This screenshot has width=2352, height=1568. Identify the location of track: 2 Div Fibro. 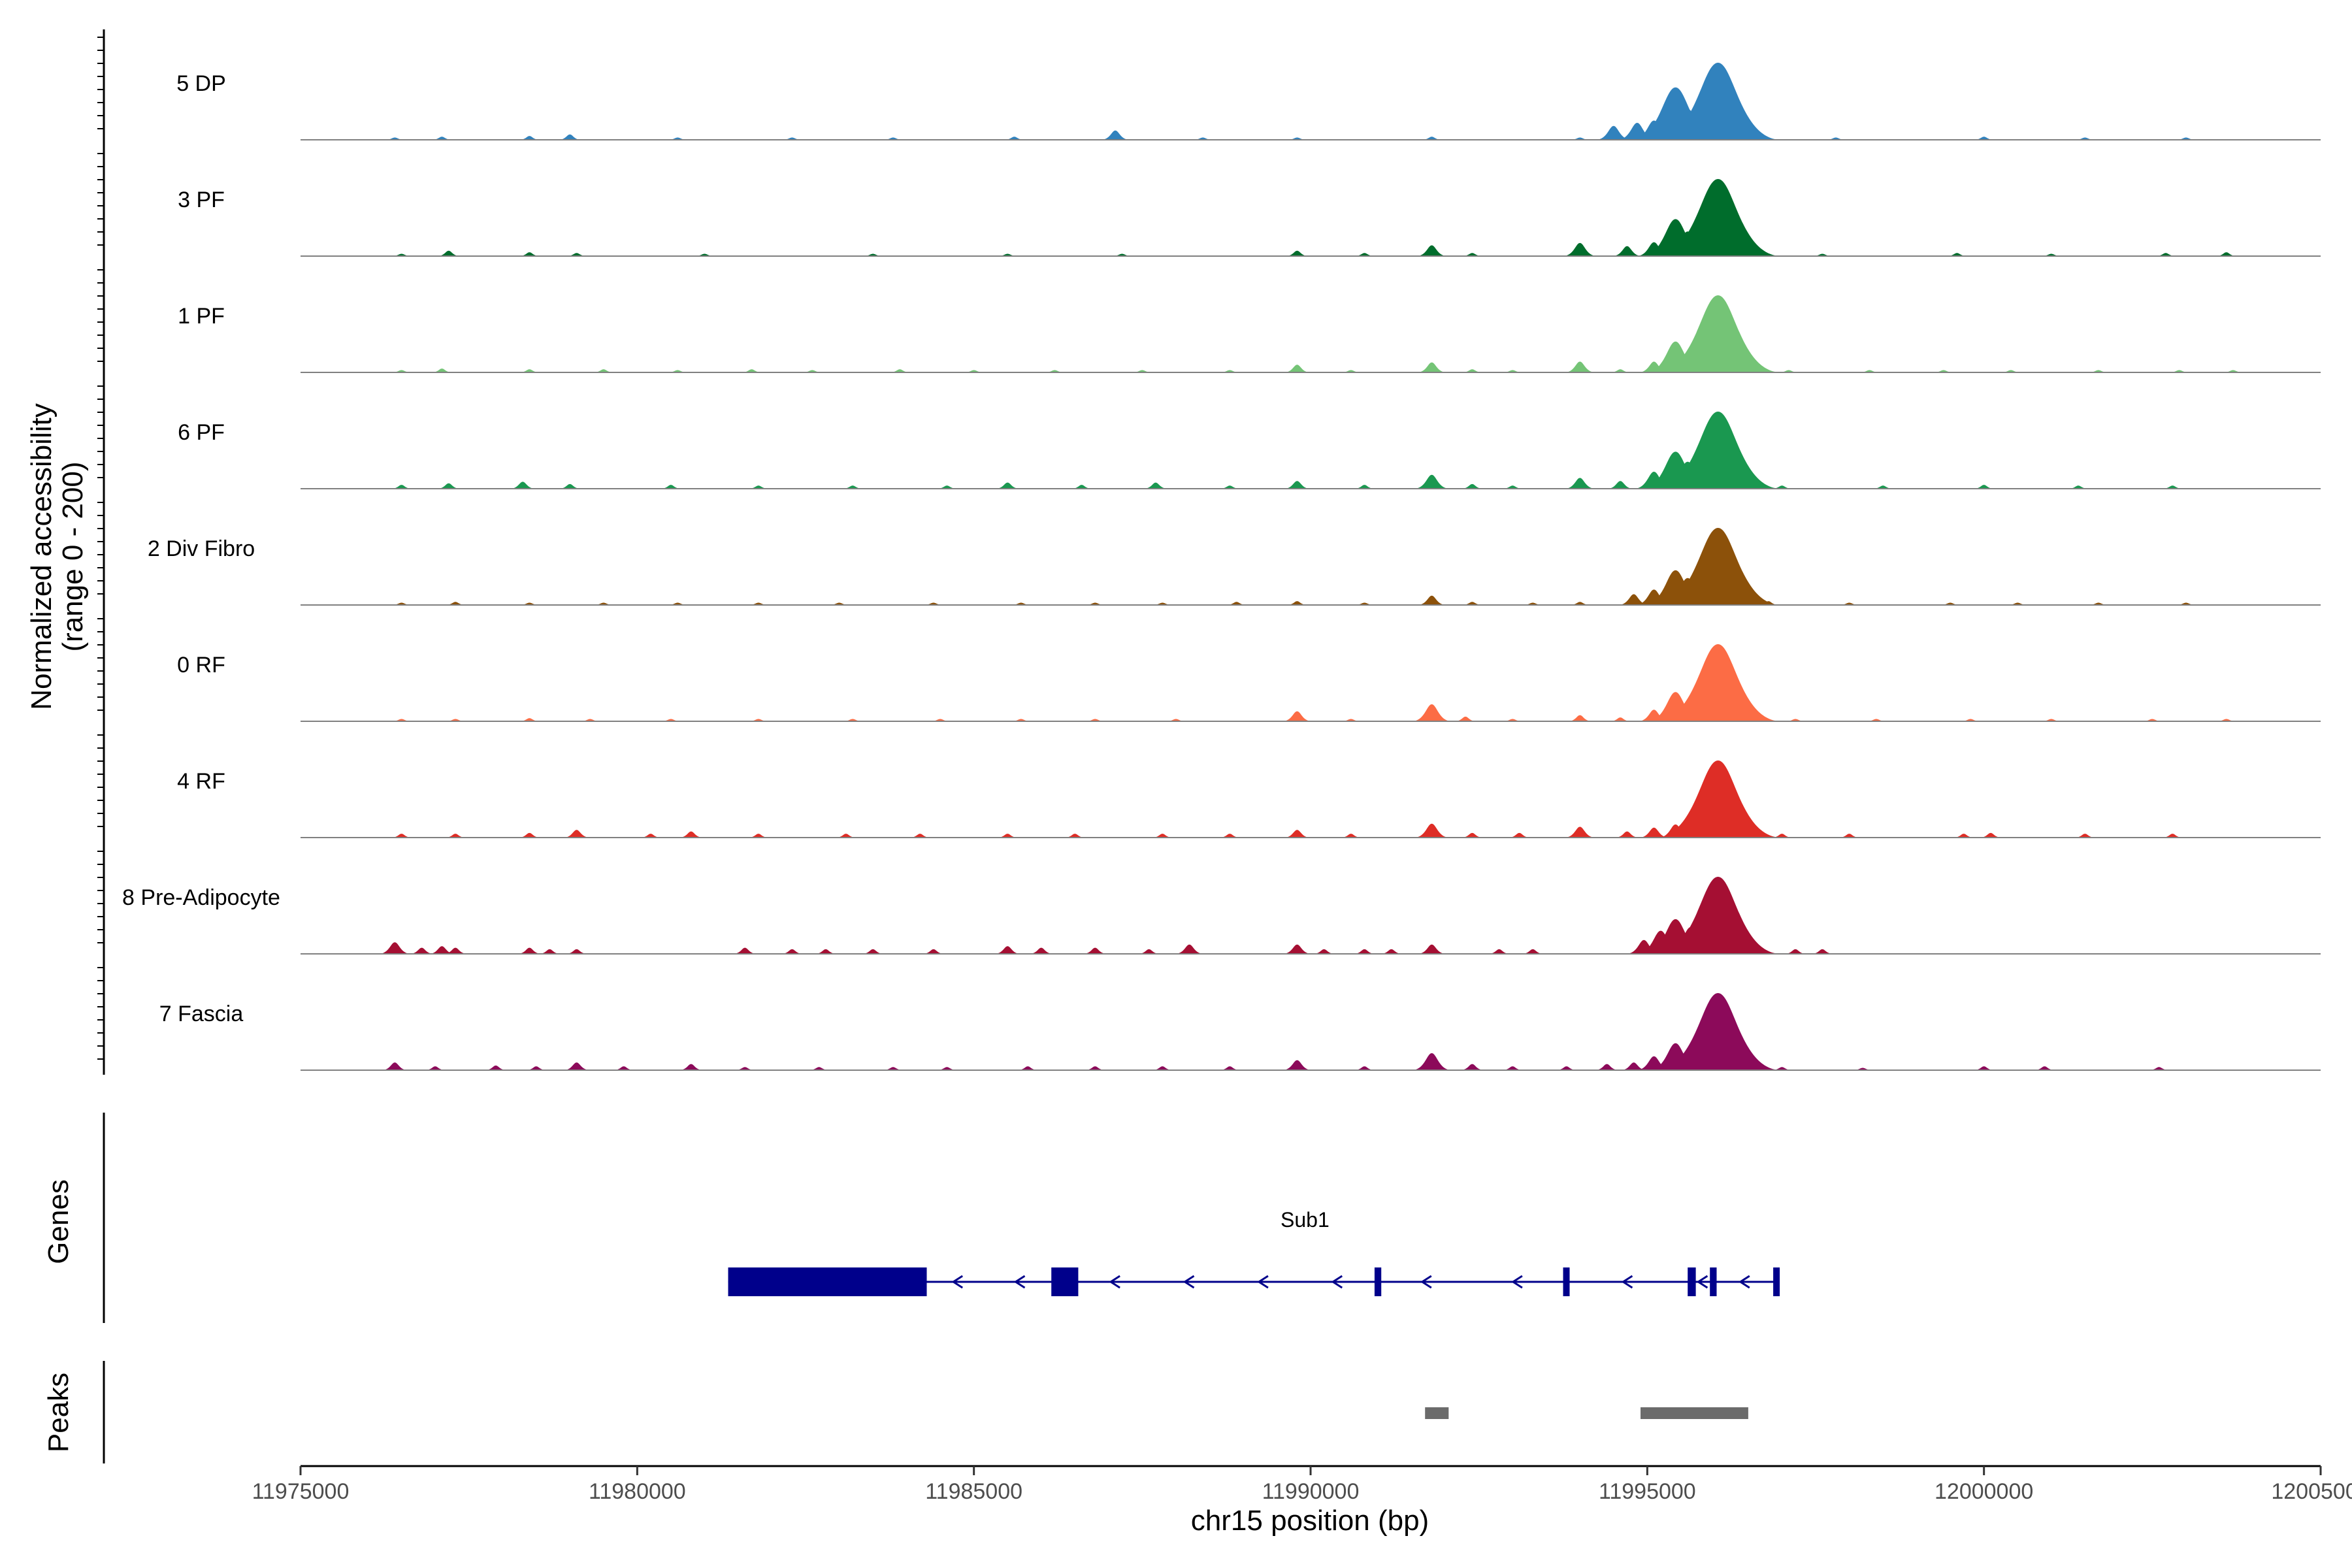
(1234, 567).